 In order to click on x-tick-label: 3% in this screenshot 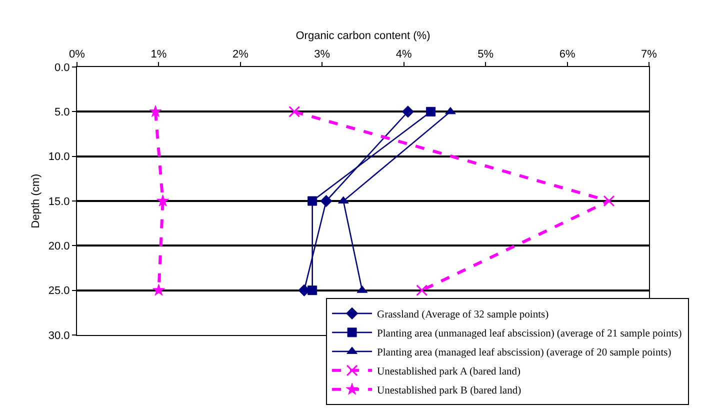, I will do `click(322, 54)`.